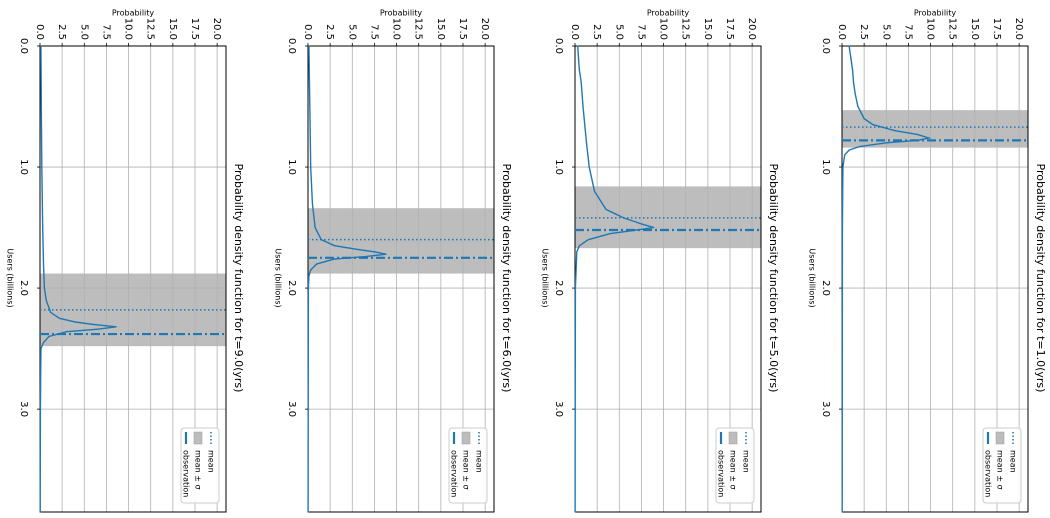 Image resolution: width=1050 pixels, height=518 pixels. What do you see at coordinates (974, 29) in the screenshot?
I see `tick-label-probability: 15.0` at bounding box center [974, 29].